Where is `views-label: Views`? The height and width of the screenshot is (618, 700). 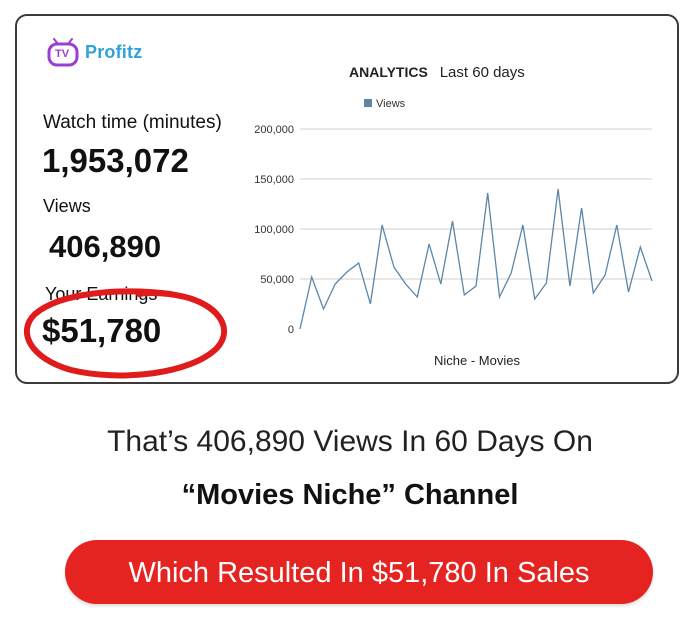
views-label: Views is located at coordinates (67, 206).